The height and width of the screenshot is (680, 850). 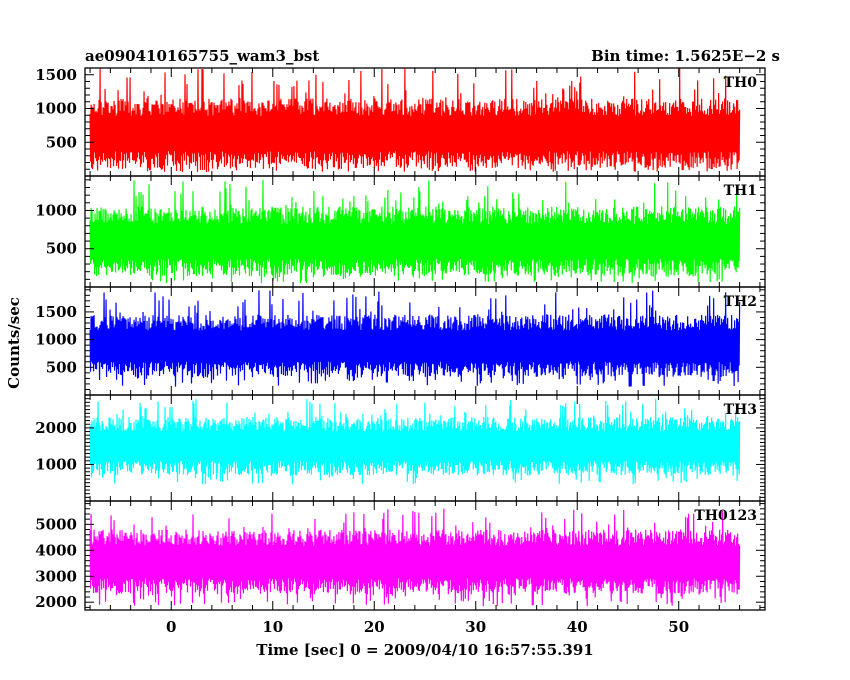 I want to click on y-tick-label: 3000, so click(x=56, y=576).